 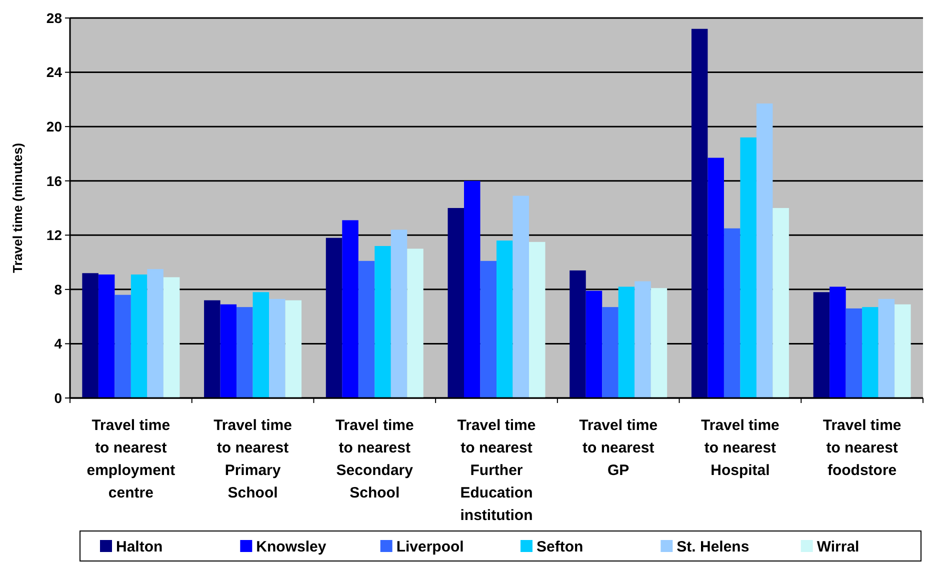 What do you see at coordinates (740, 448) in the screenshot?
I see `x-tick-label: Travel time to nearest Hospital` at bounding box center [740, 448].